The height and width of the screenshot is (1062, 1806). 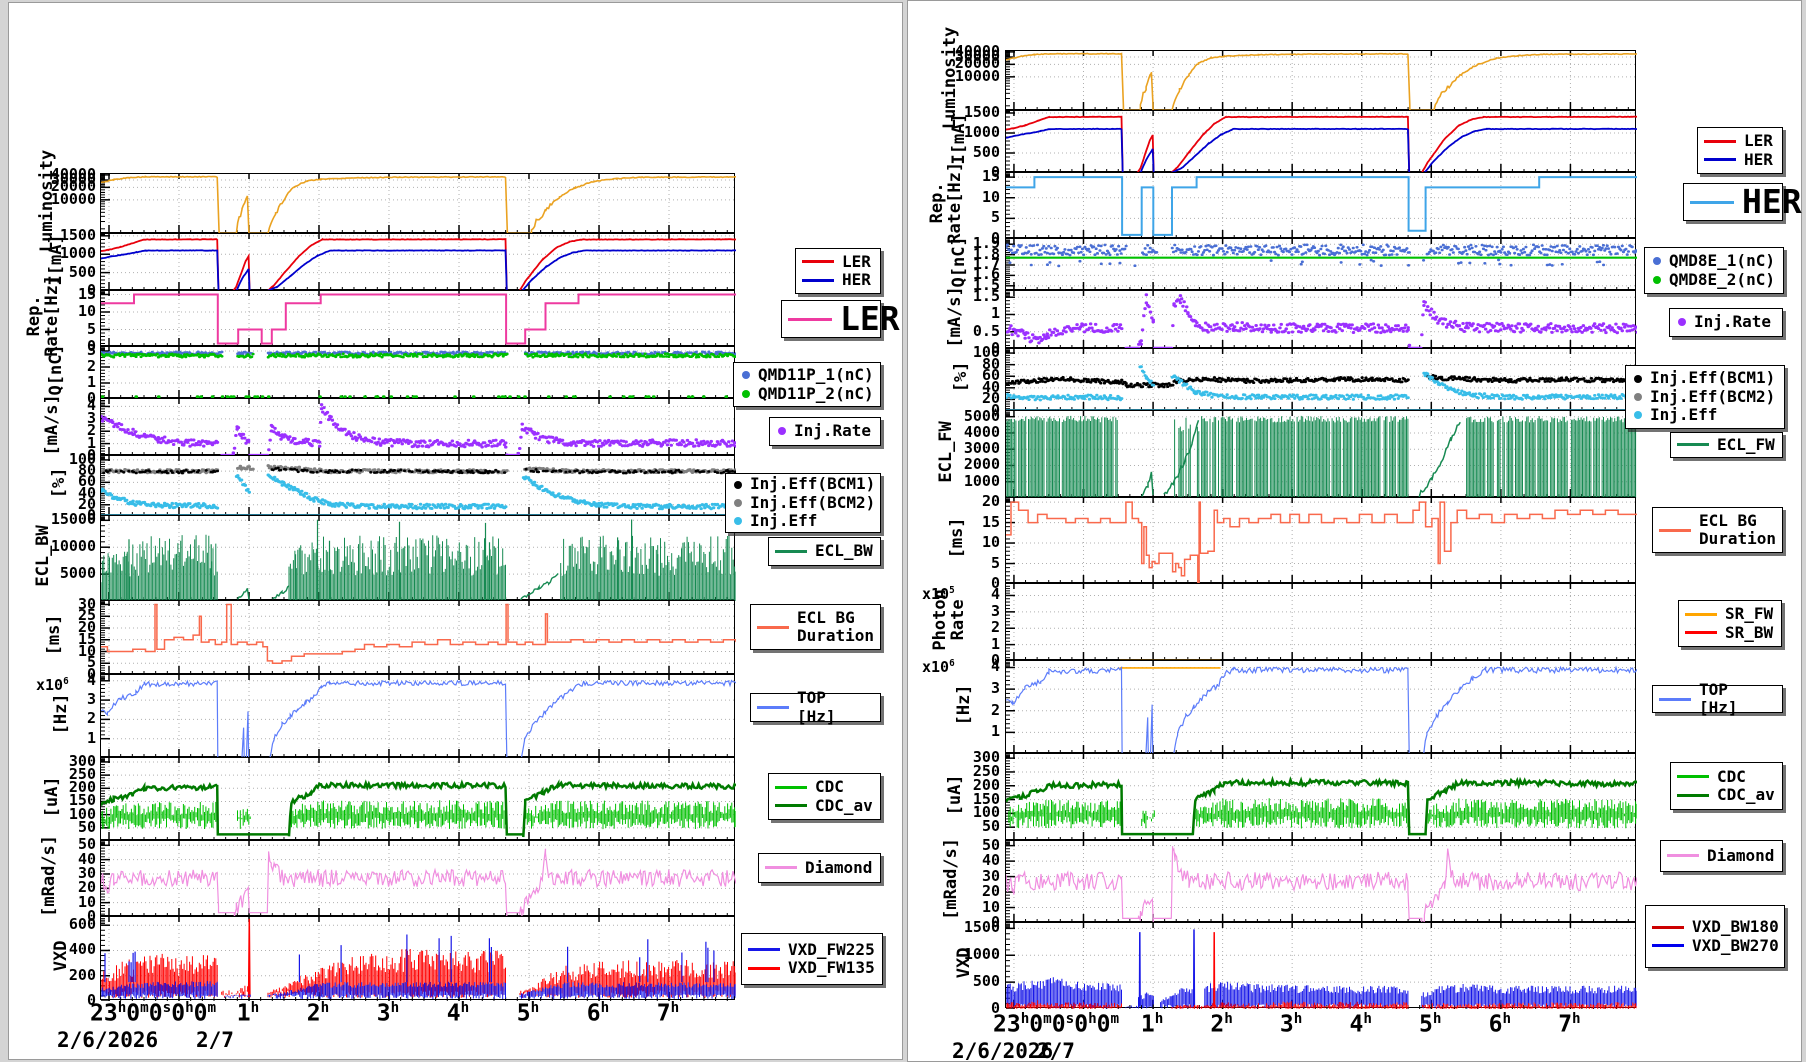 I want to click on legend-box-left-7: TOP [Hz], so click(x=815, y=706).